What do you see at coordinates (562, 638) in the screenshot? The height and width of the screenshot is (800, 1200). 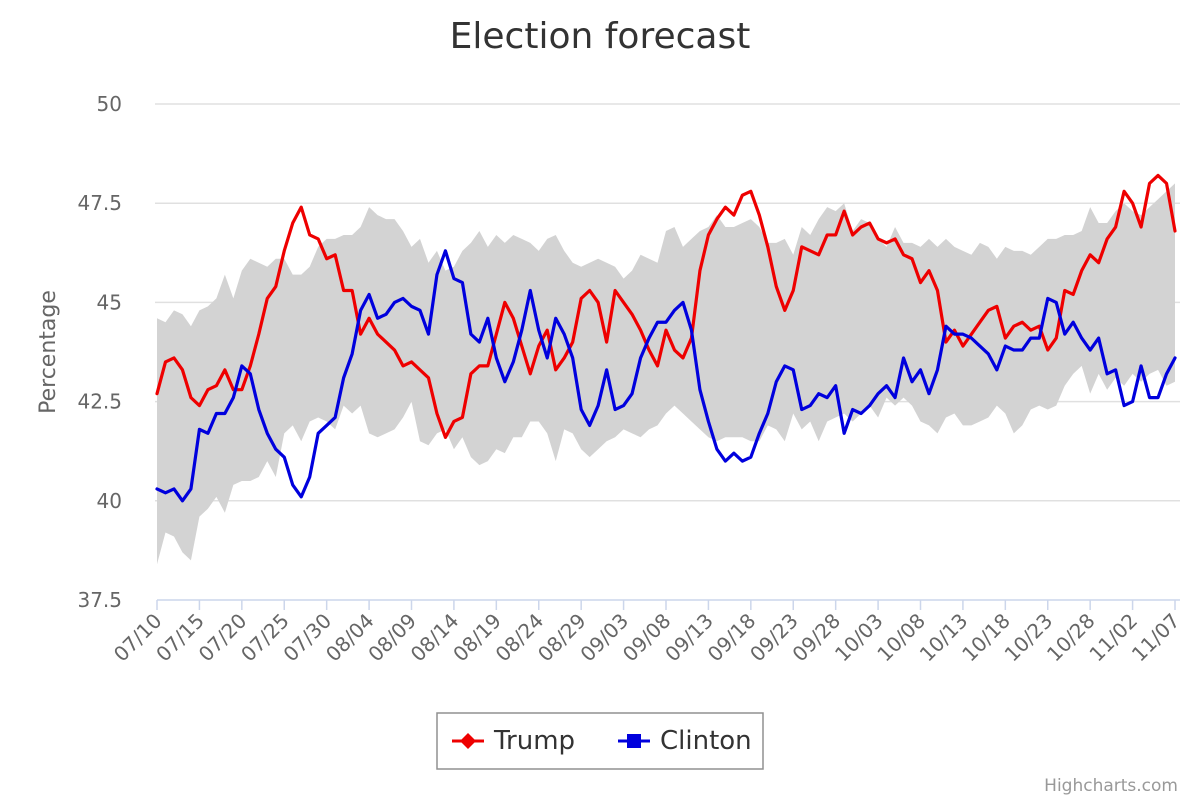 I see `x-tick-label: 08/29` at bounding box center [562, 638].